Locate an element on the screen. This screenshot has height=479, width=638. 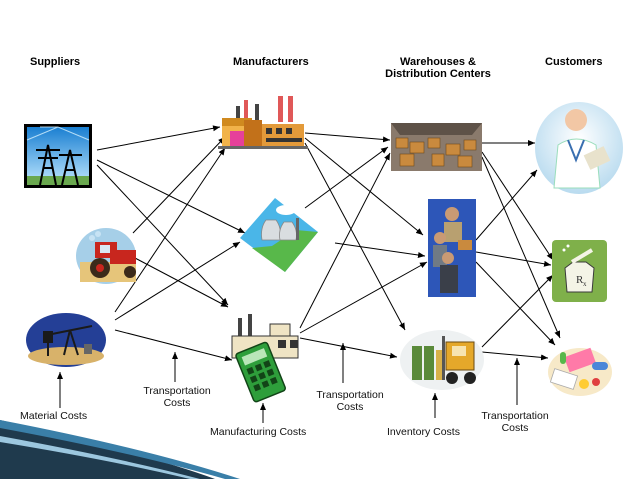
svg-text: R is located at coordinates (580, 280).